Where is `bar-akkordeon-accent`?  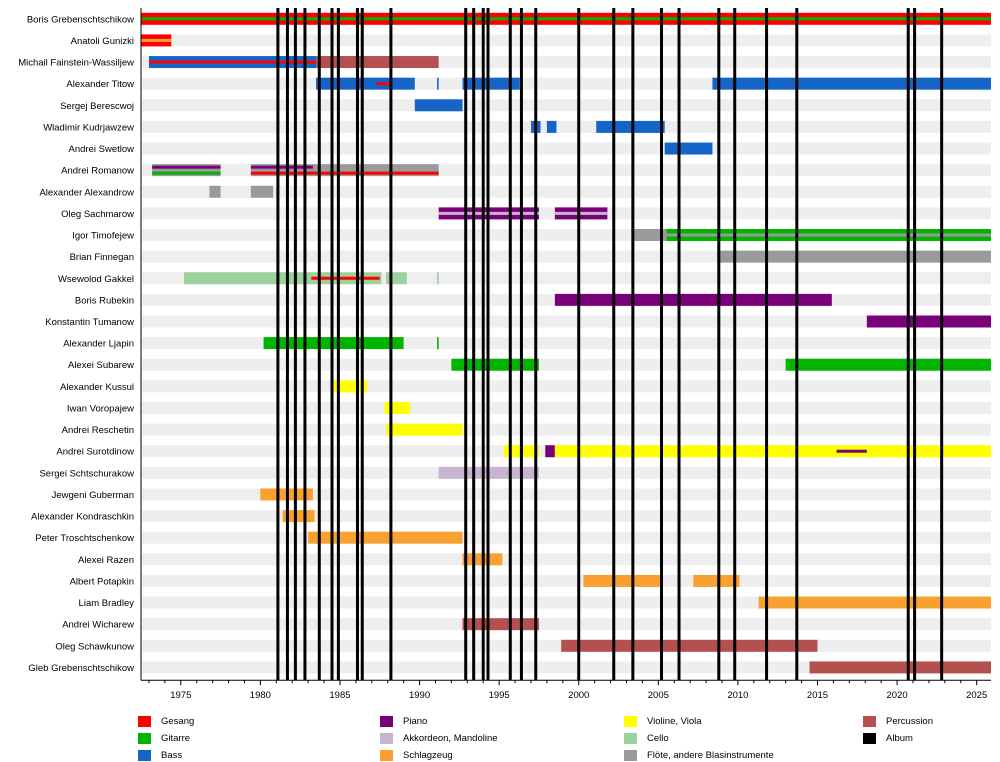 bar-akkordeon-accent is located at coordinates (581, 213).